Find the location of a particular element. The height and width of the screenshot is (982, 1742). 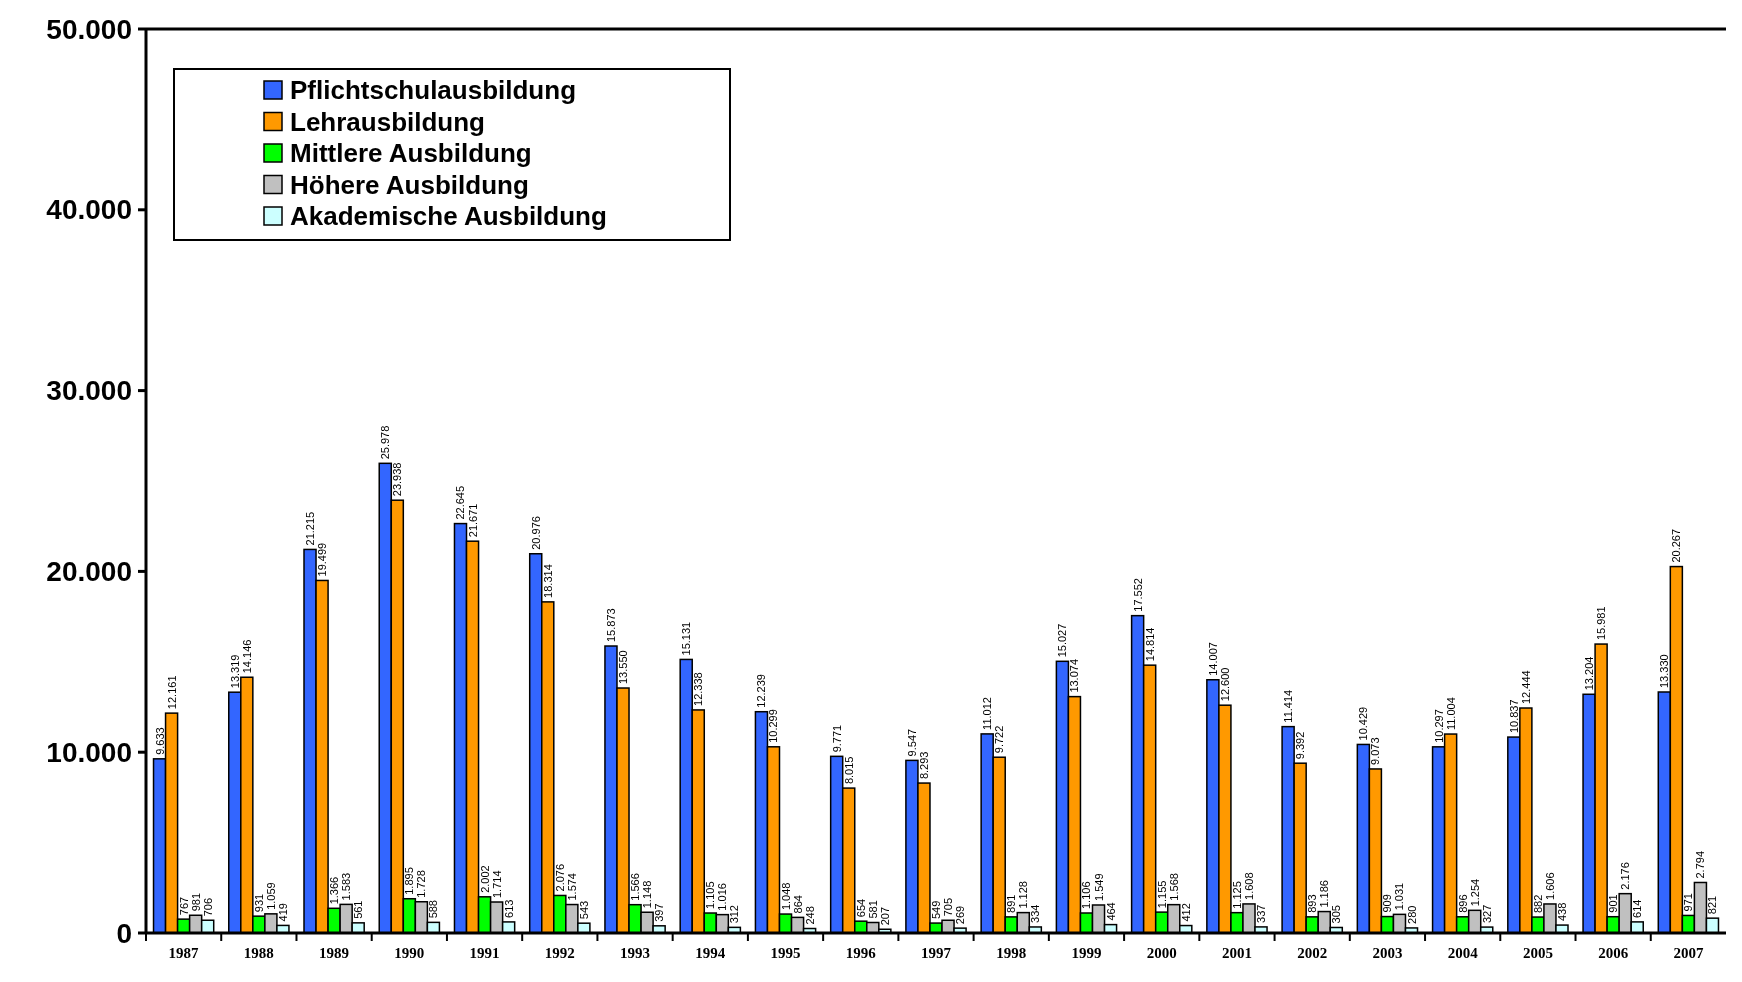

data-label: 1.366 is located at coordinates (334, 890).